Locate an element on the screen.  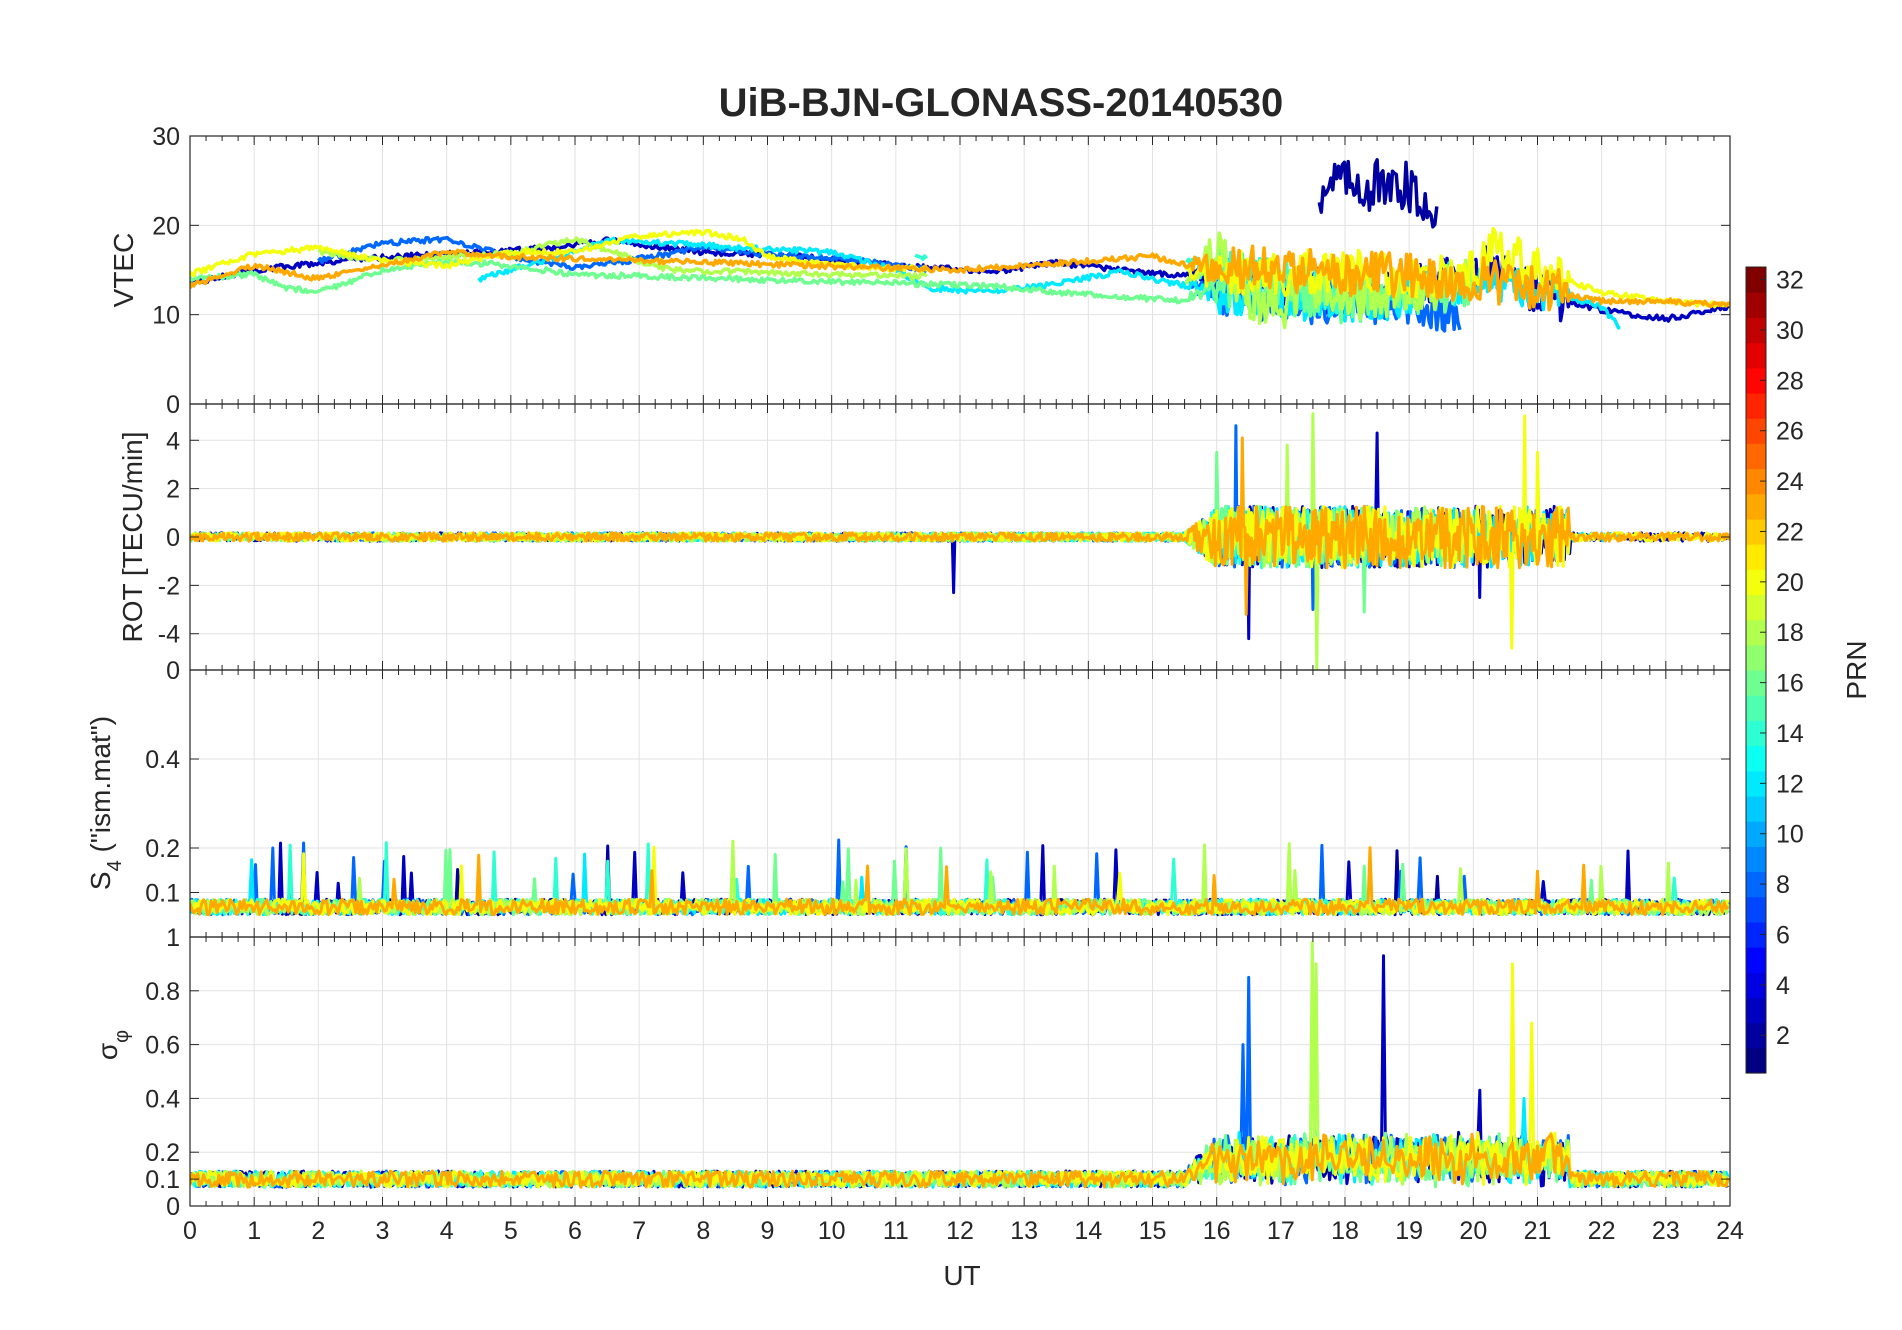
s4-series-group is located at coordinates (960, 877).